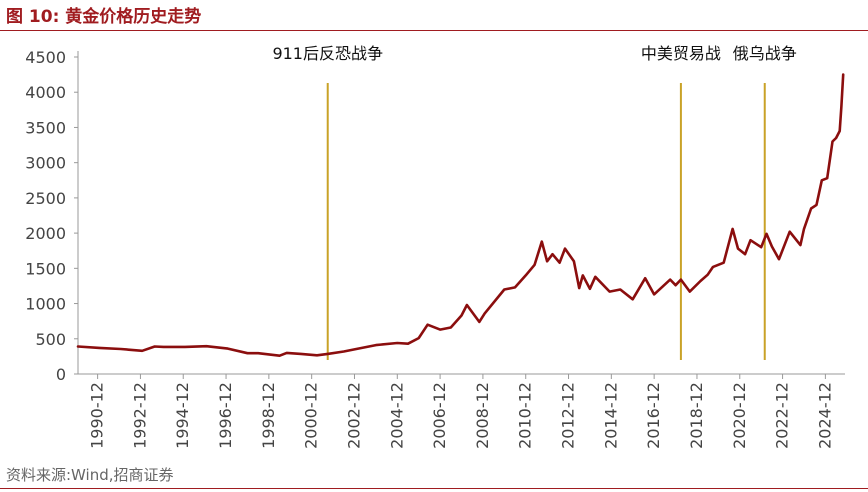 The width and height of the screenshot is (868, 492). Describe the element at coordinates (268, 415) in the screenshot. I see `x-tick-label: 1998-12` at that location.